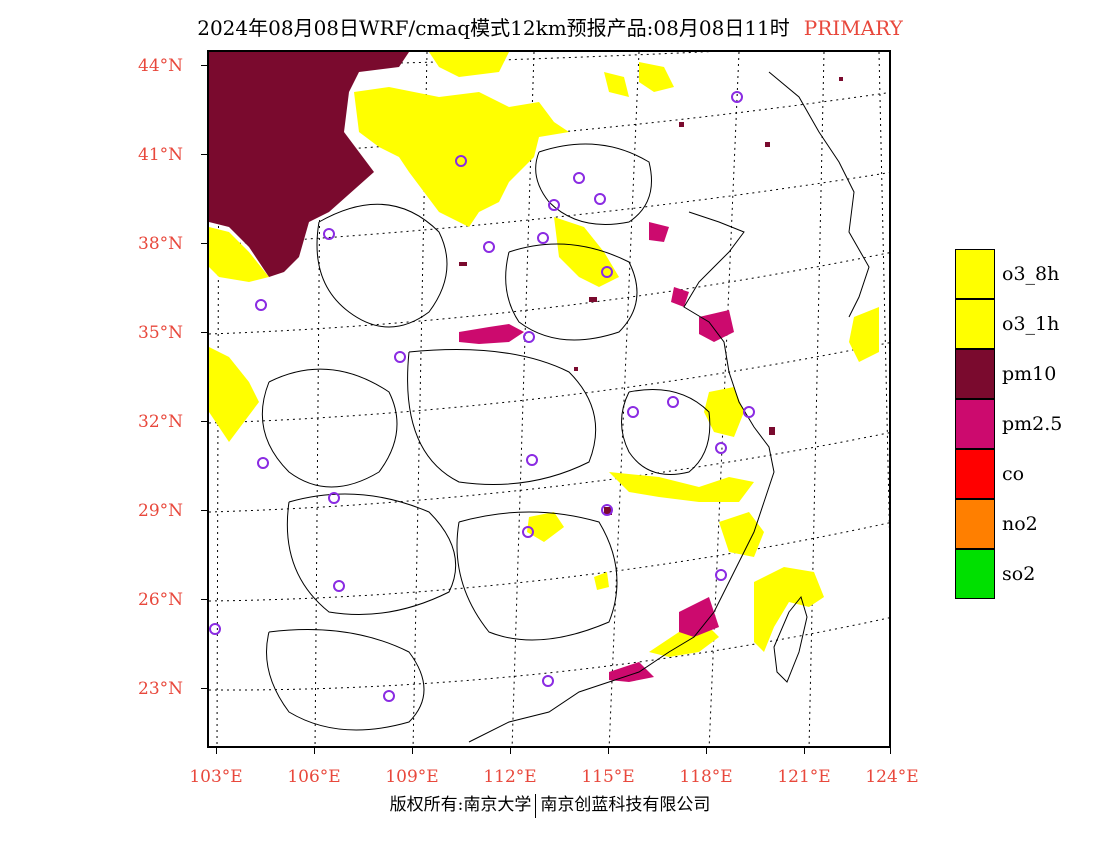 This screenshot has width=1100, height=850. Describe the element at coordinates (161, 511) in the screenshot. I see `lat-label: 29°N` at that location.